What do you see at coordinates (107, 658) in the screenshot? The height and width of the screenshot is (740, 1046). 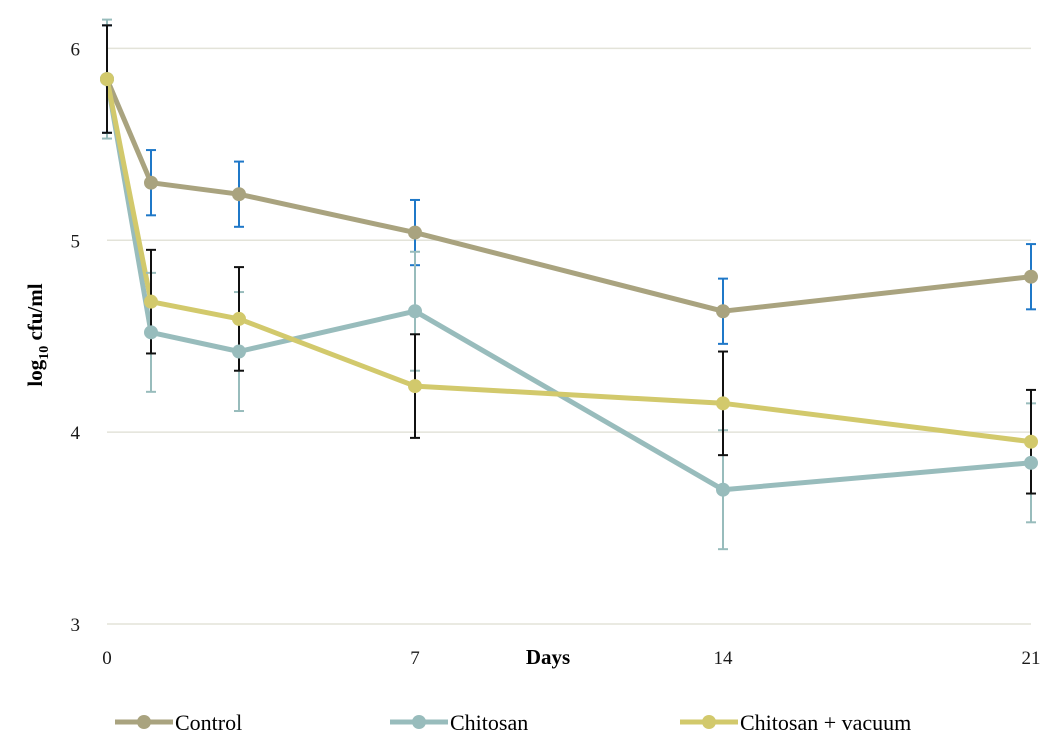 I see `x-tick-label-0: 0` at bounding box center [107, 658].